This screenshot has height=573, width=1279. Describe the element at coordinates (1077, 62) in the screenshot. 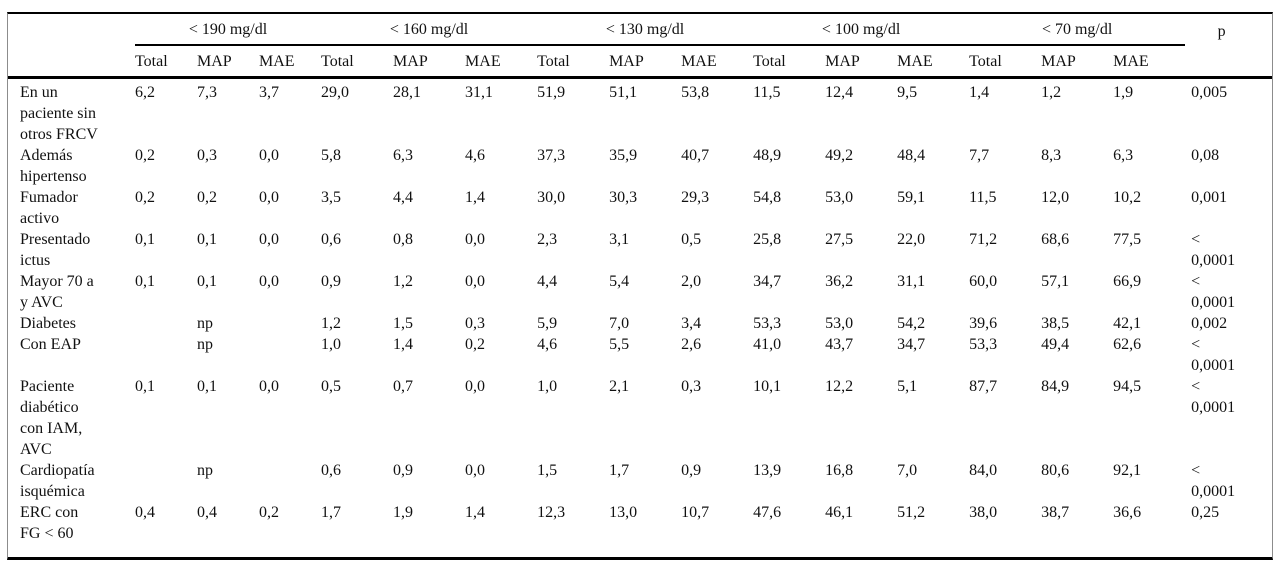

I see `subheader-5-map: MAP` at that location.